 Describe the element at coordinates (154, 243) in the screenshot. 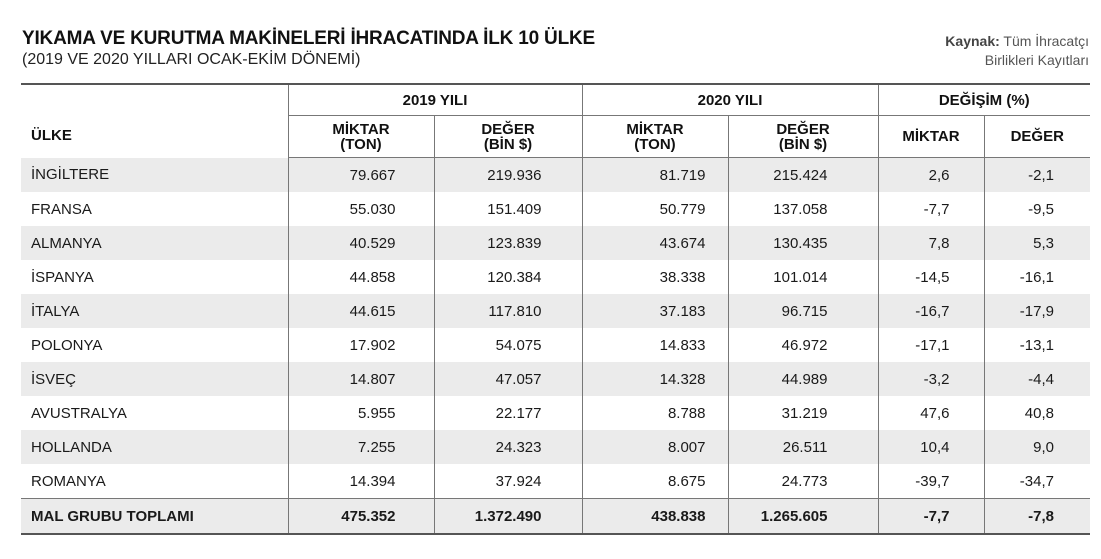

I see `country-cell: ALMANYA` at that location.